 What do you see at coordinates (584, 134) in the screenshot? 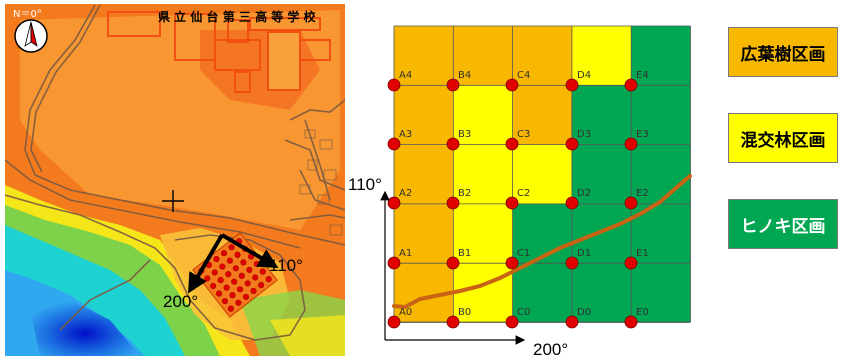
I see `point-label: D3` at bounding box center [584, 134].